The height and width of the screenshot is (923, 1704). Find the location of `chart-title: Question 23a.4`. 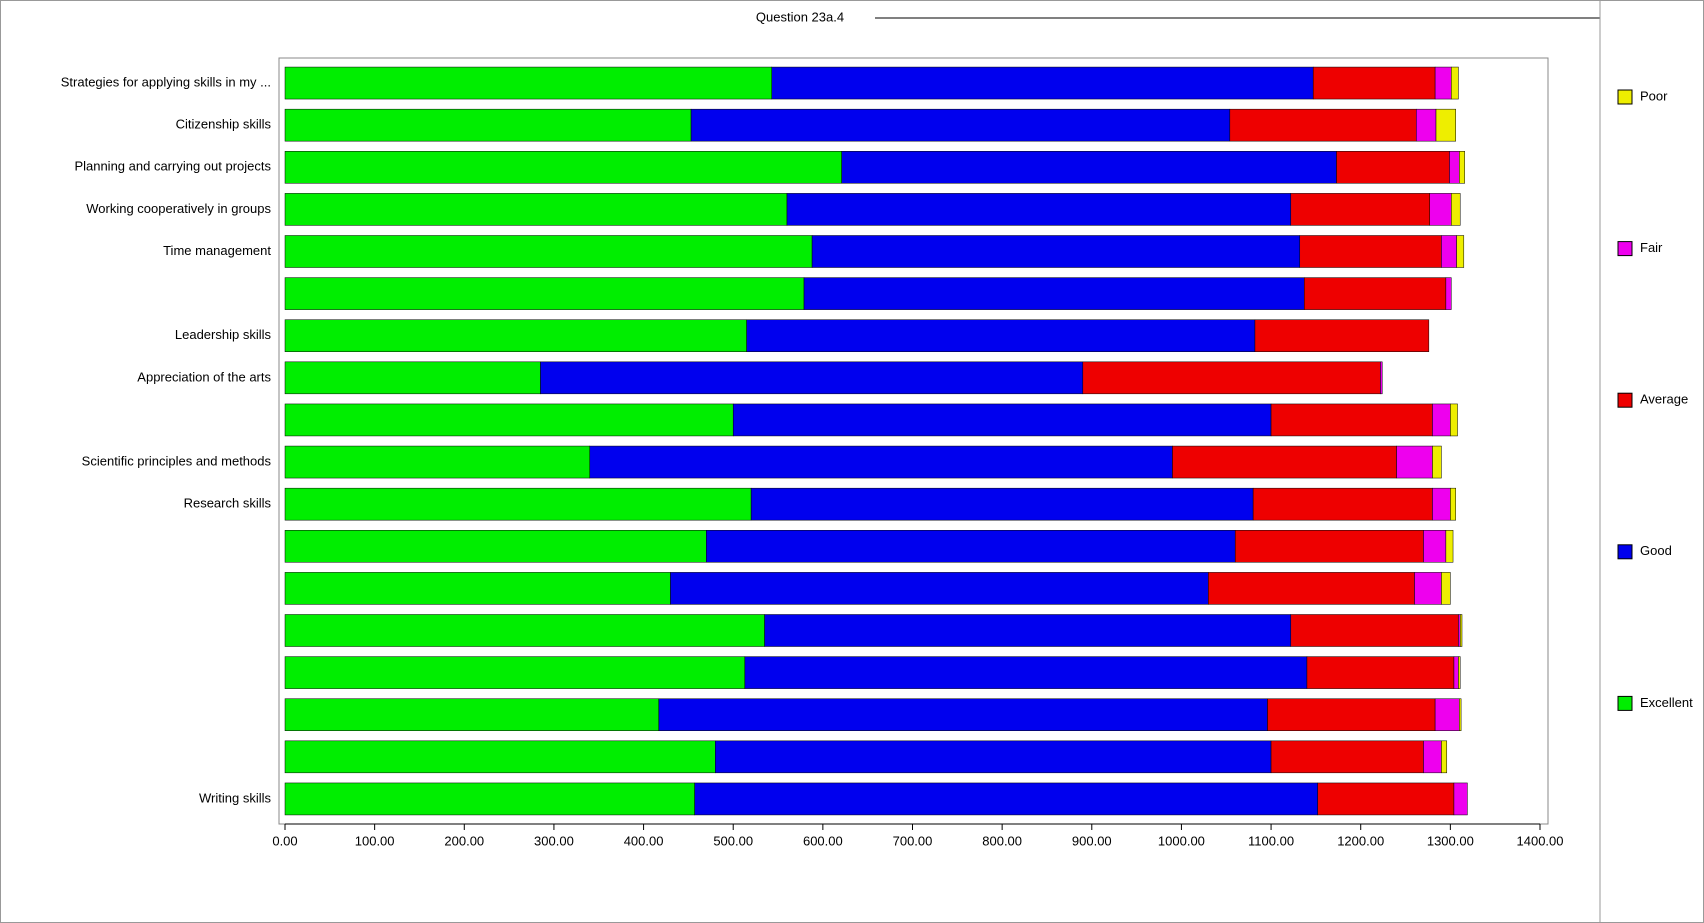

chart-title: Question 23a.4 is located at coordinates (800, 16).